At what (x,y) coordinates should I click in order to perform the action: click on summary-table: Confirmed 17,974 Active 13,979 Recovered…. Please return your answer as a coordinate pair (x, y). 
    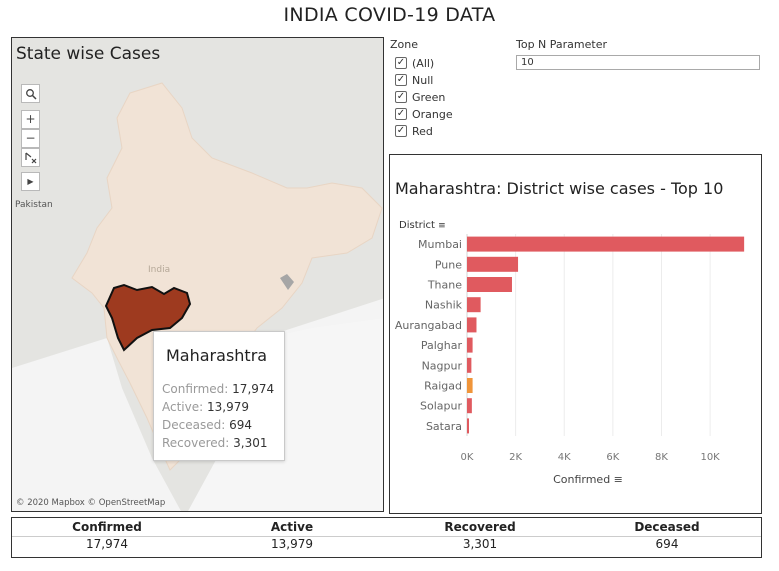
    Looking at the image, I should click on (386, 537).